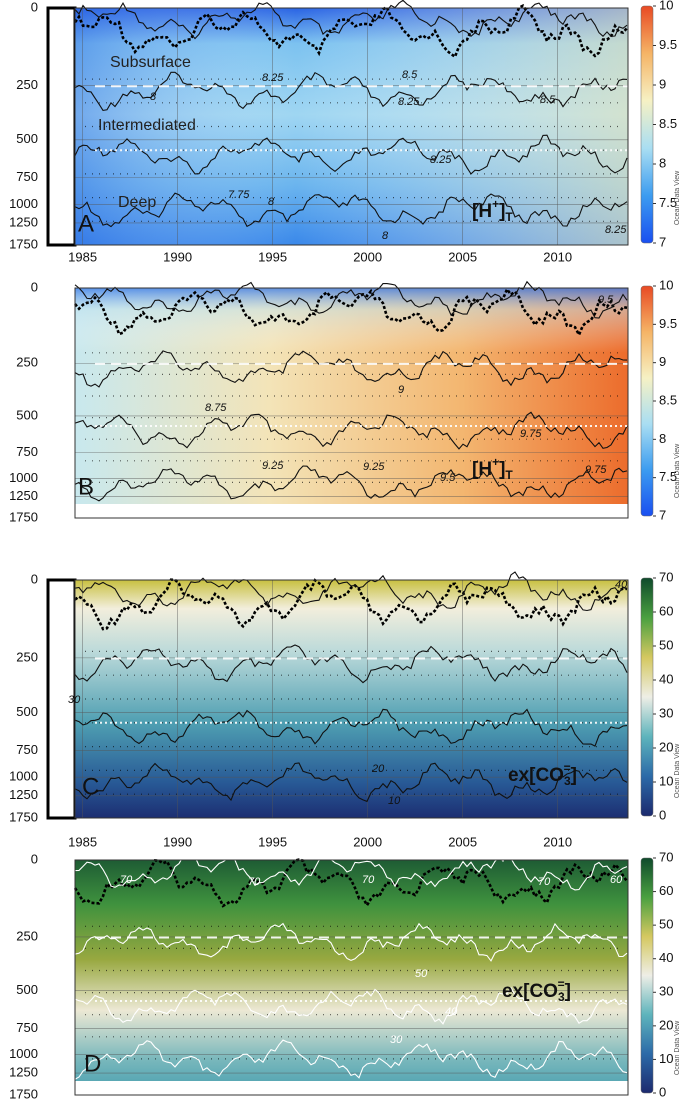  I want to click on panel-label: C, so click(90, 786).